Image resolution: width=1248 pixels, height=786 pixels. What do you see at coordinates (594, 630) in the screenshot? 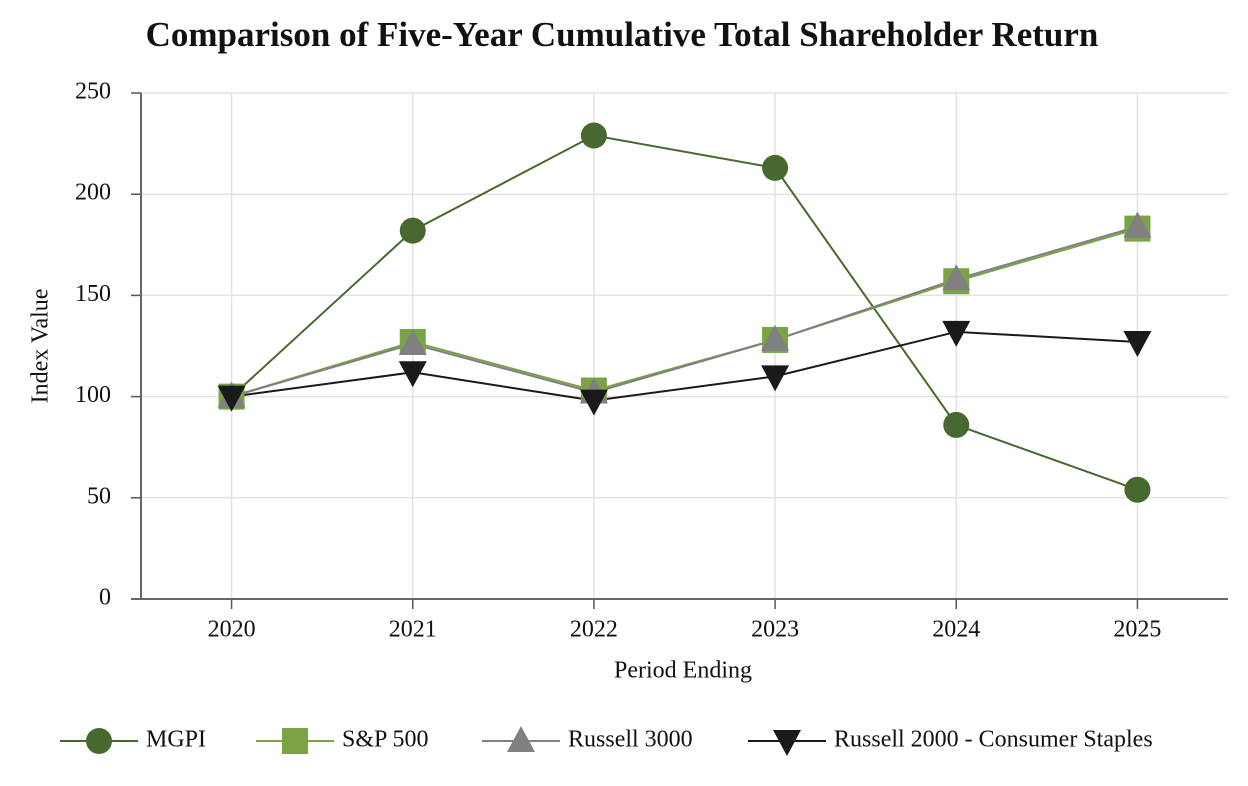
I see `x-tick-label: 2022` at bounding box center [594, 630].